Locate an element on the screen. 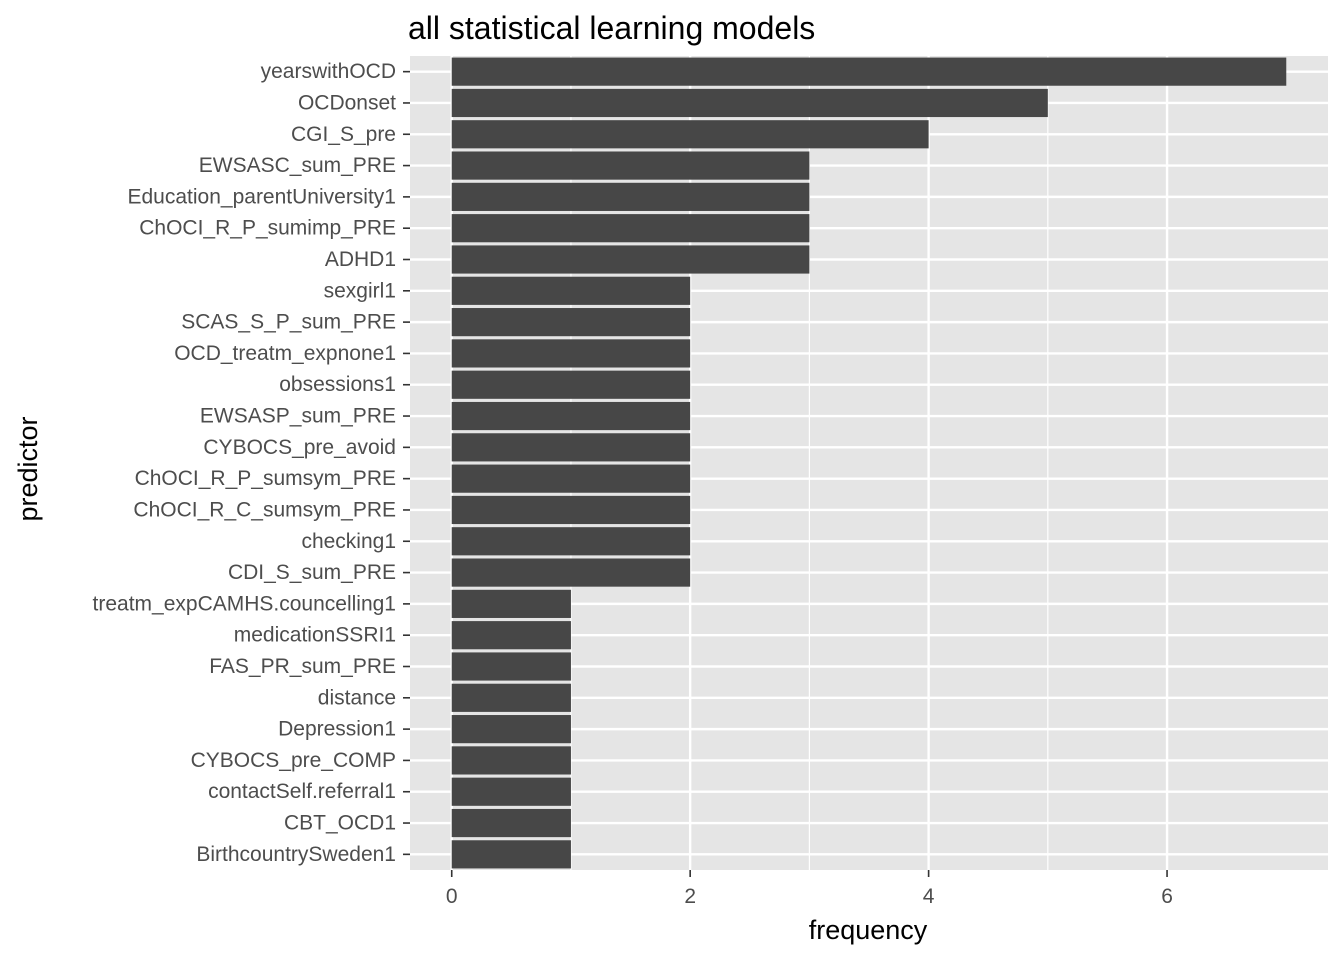  bar-EWSASC_sum_PRE is located at coordinates (630, 165).